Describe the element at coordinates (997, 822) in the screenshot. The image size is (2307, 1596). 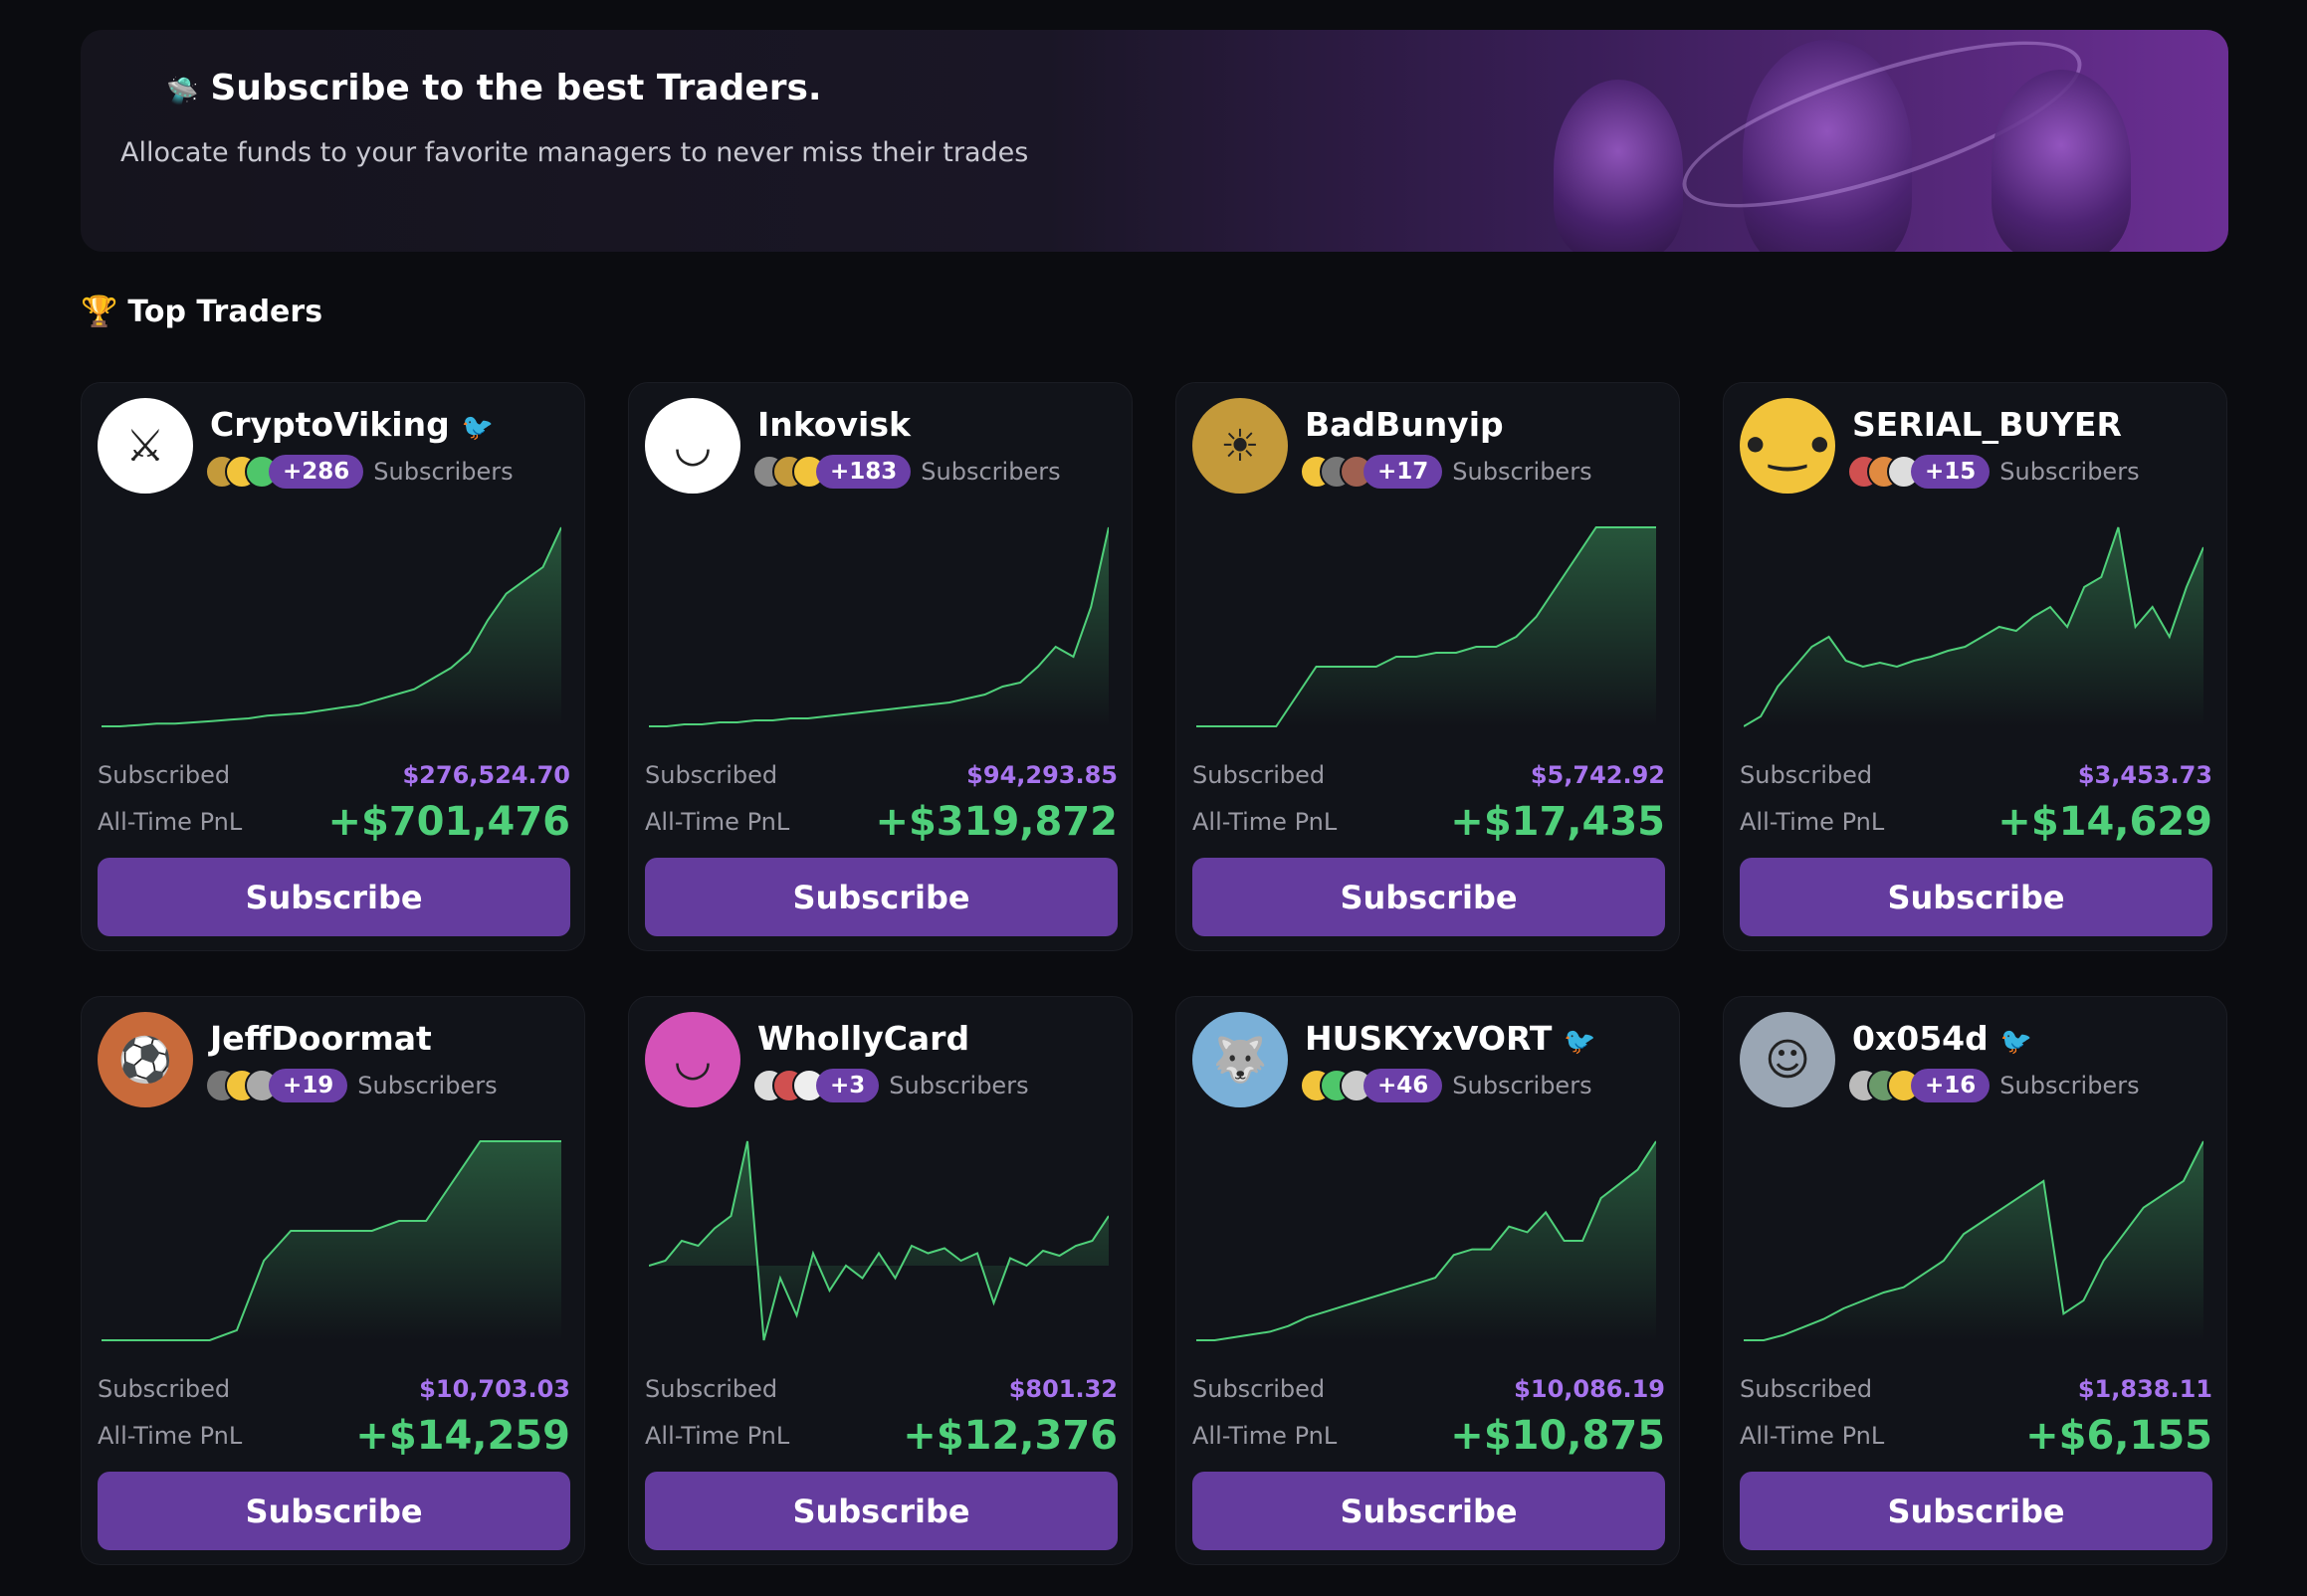
I see `pnl-value: +$319,872` at that location.